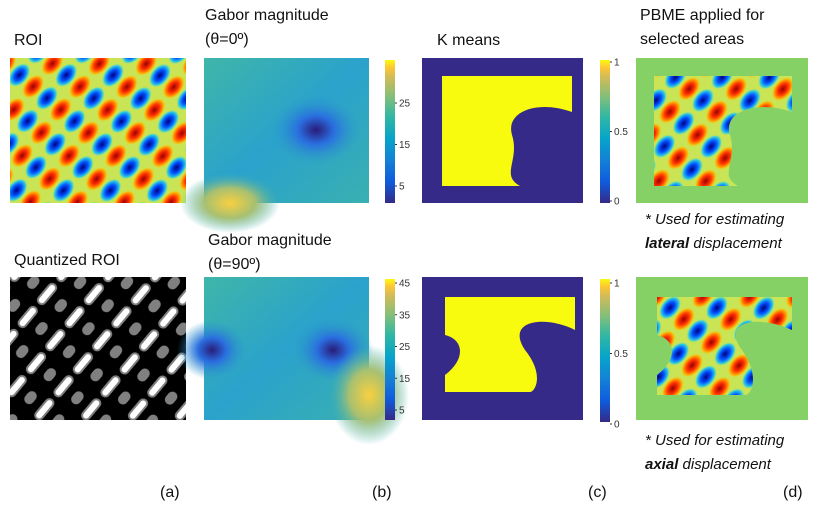 The height and width of the screenshot is (517, 818). What do you see at coordinates (67, 260) in the screenshot?
I see `title: Quantized ROI` at bounding box center [67, 260].